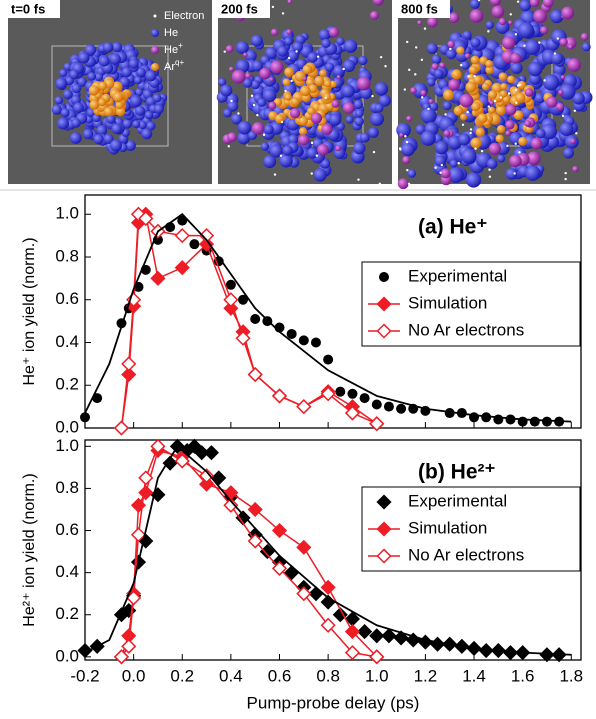 This screenshot has height=719, width=596. What do you see at coordinates (239, 8) in the screenshot?
I see `snapshot-label: 200 fs` at bounding box center [239, 8].